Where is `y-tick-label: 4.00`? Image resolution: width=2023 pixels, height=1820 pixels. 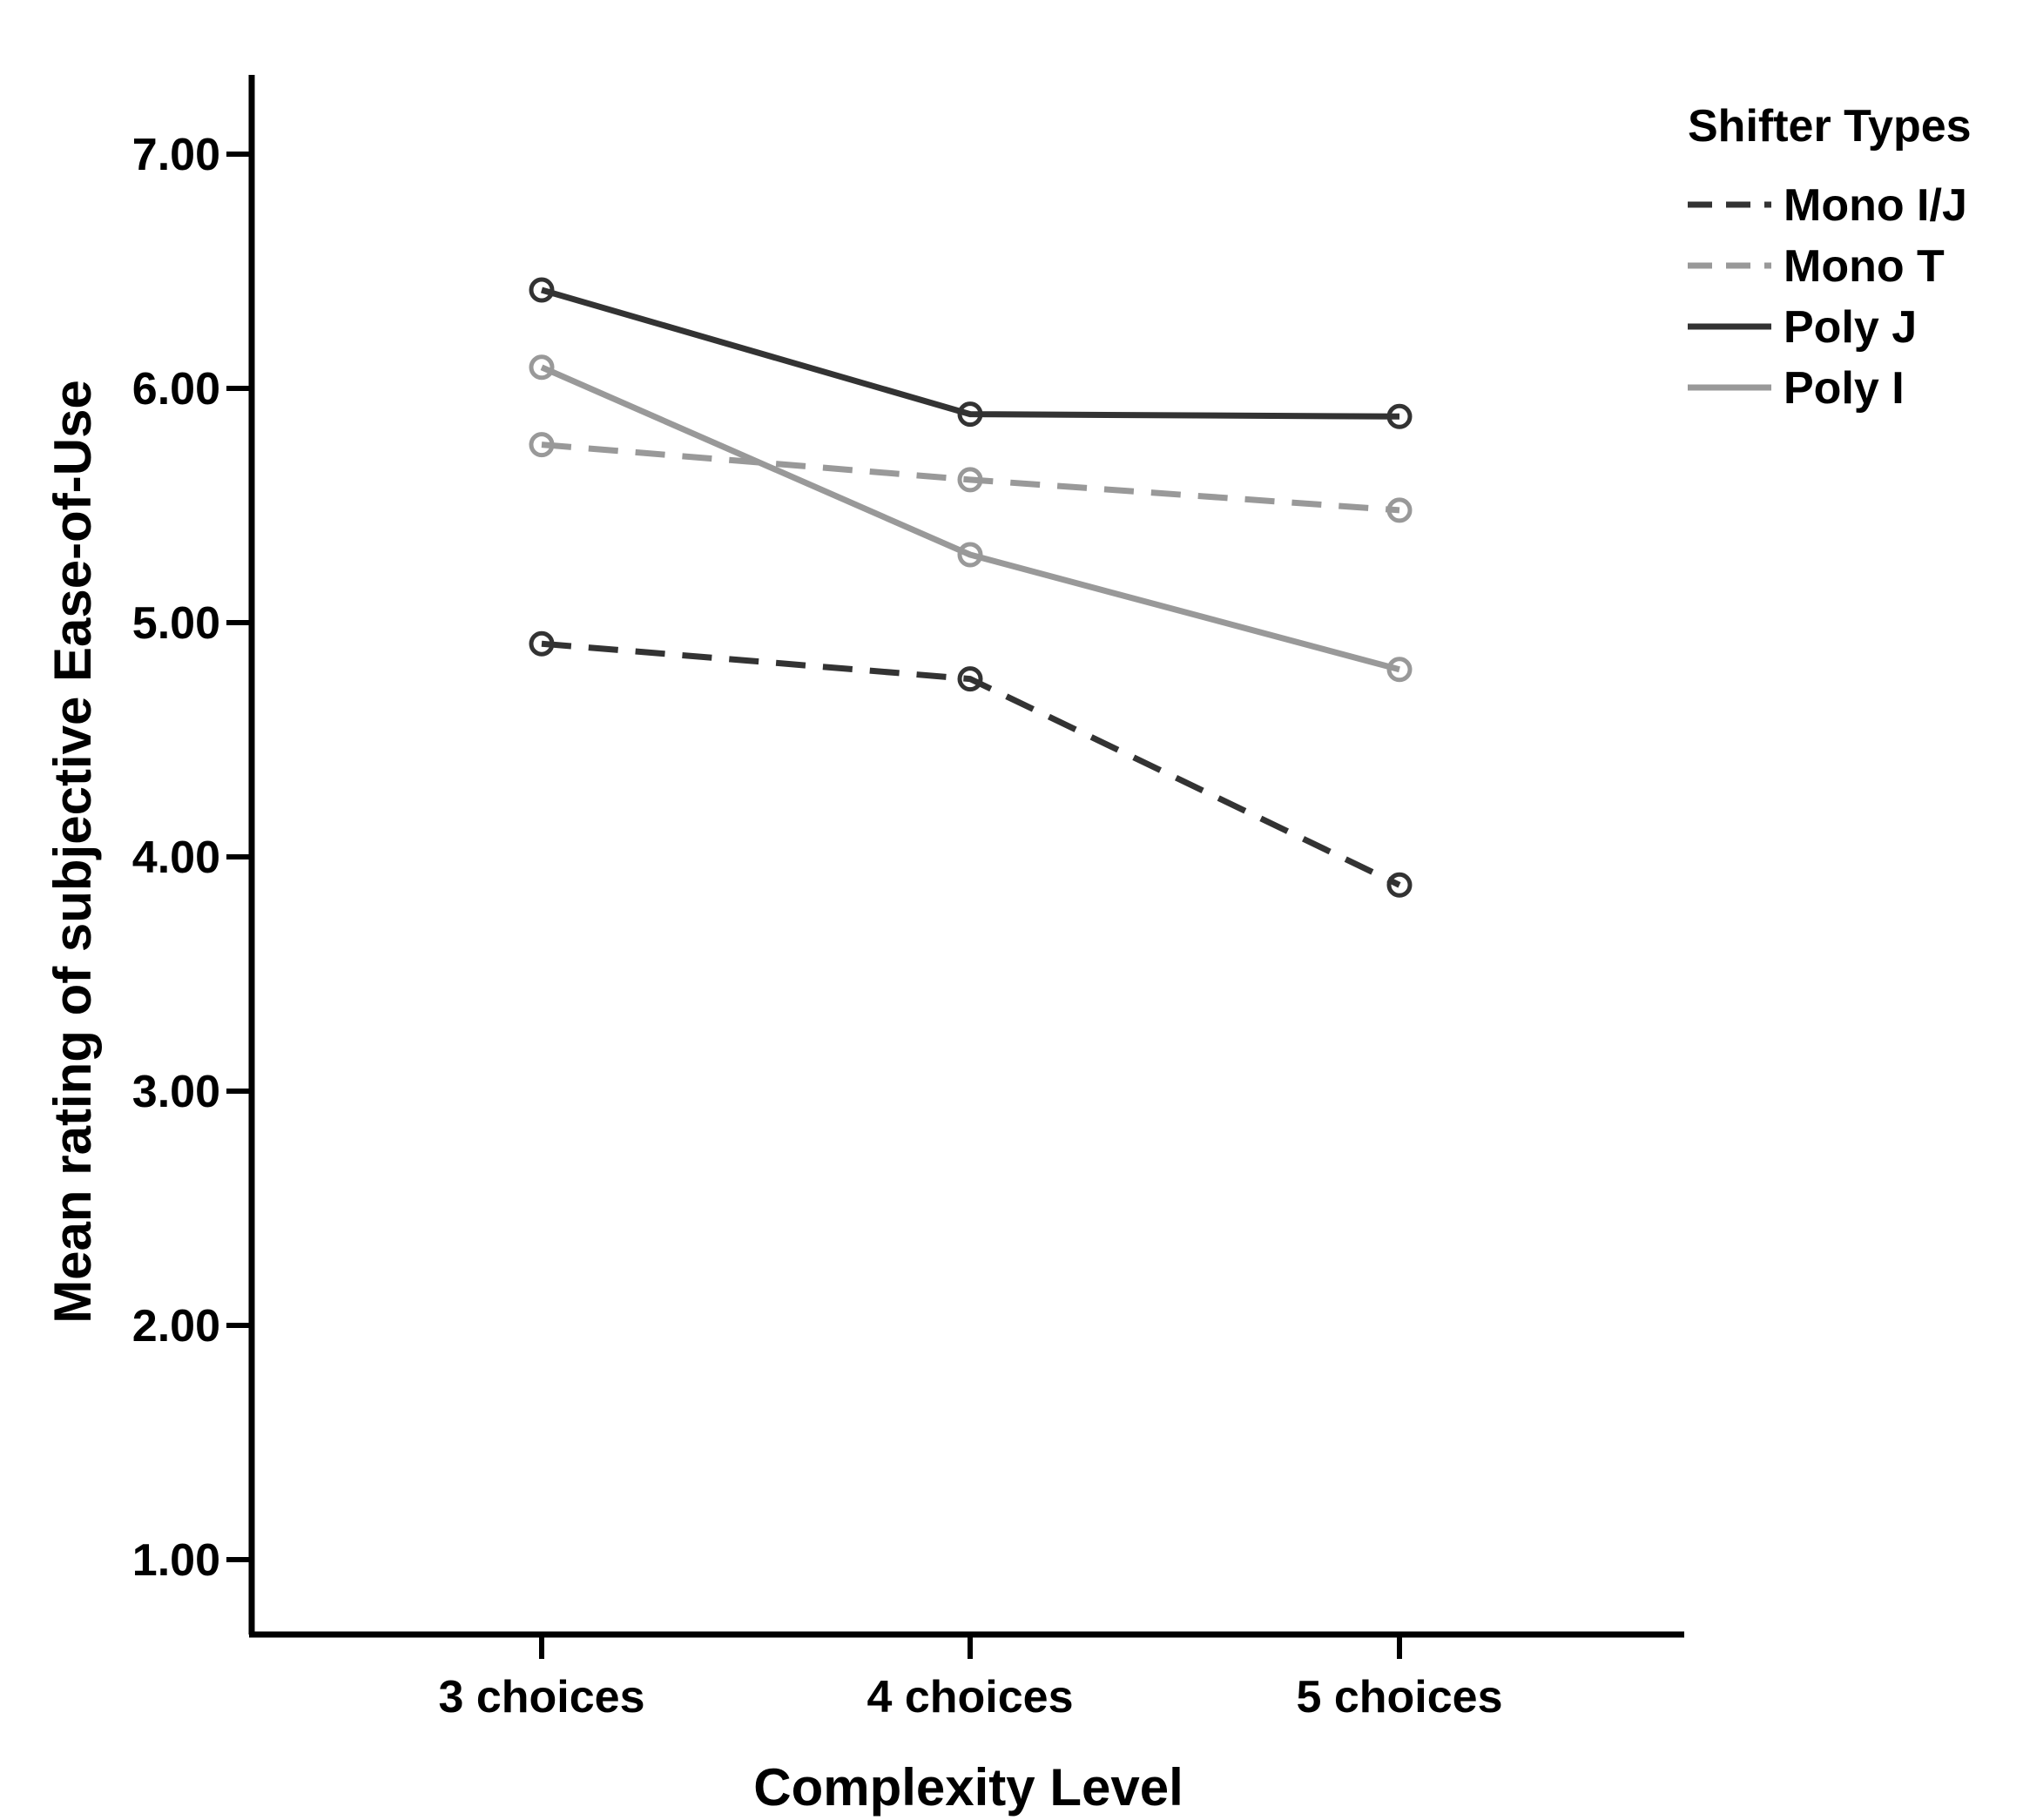
y-tick-label: 4.00 is located at coordinates (176, 857).